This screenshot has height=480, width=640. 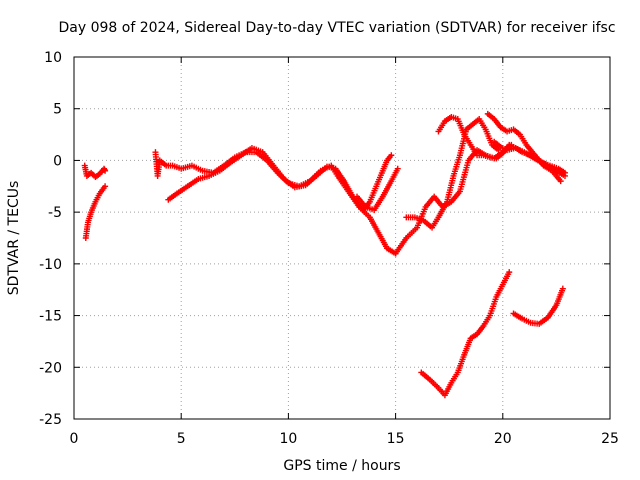 What do you see at coordinates (266, 179) in the screenshot?
I see `series-s4` at bounding box center [266, 179].